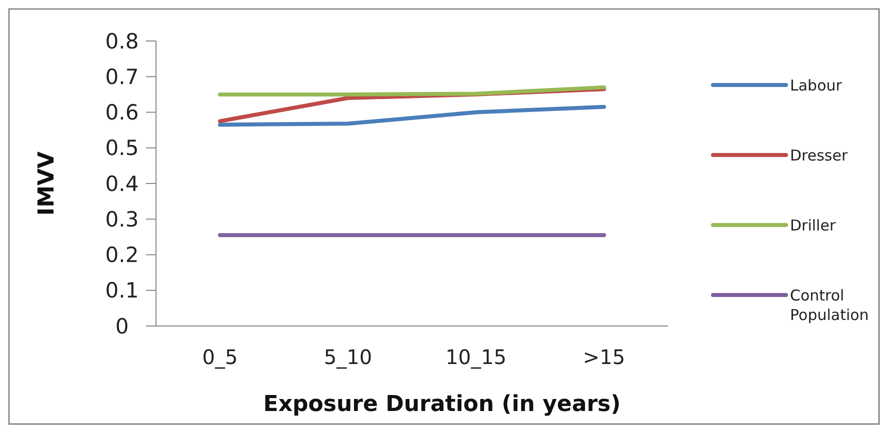 The image size is (880, 425). What do you see at coordinates (122, 112) in the screenshot?
I see `y-tick-label: 0.6` at bounding box center [122, 112].